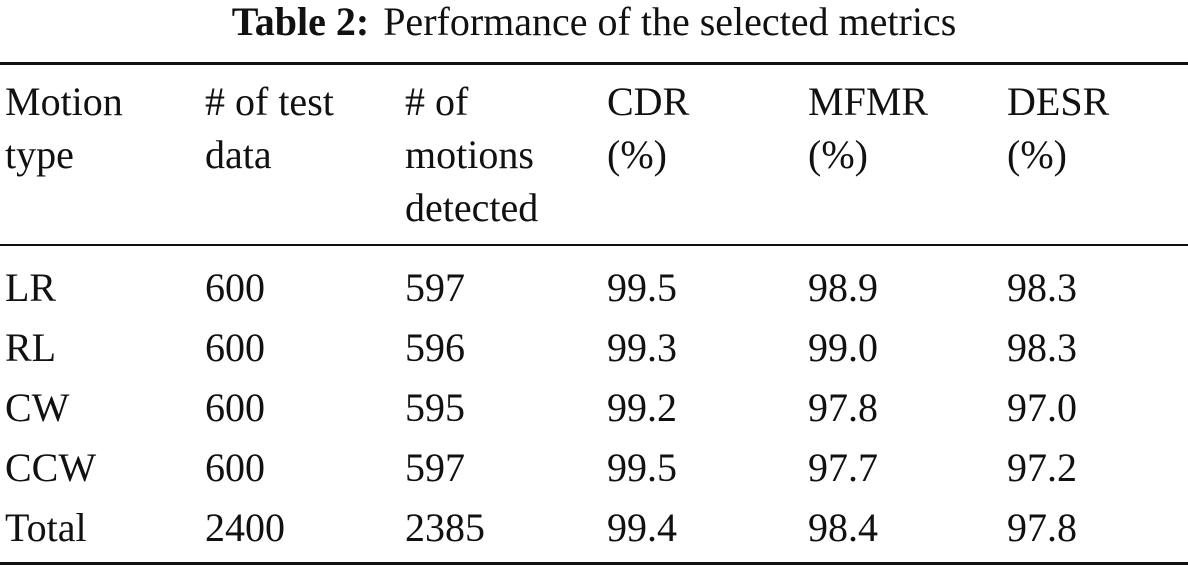 The height and width of the screenshot is (569, 1188). What do you see at coordinates (843, 527) in the screenshot?
I see `table-cell: 98.4` at bounding box center [843, 527].